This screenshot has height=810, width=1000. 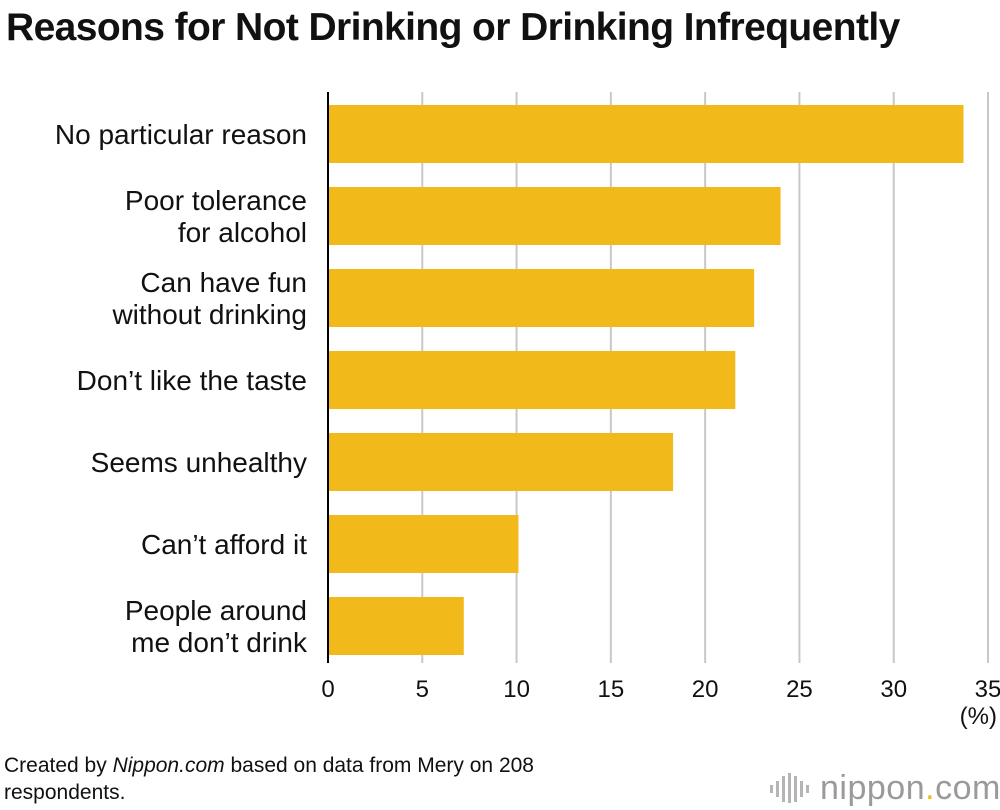 What do you see at coordinates (327, 689) in the screenshot?
I see `x-tick-label: 0` at bounding box center [327, 689].